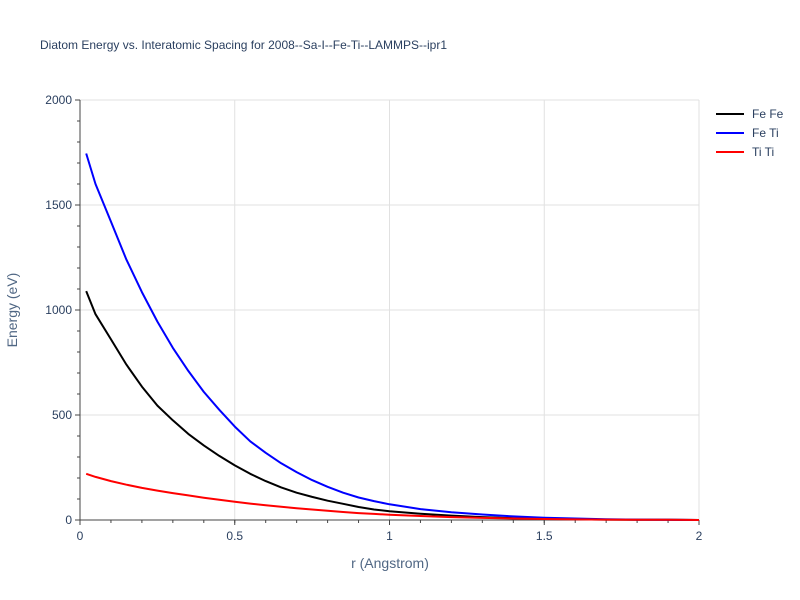 This screenshot has width=800, height=600. Describe the element at coordinates (390, 563) in the screenshot. I see `x-axis-title: r (Angstrom)` at that location.